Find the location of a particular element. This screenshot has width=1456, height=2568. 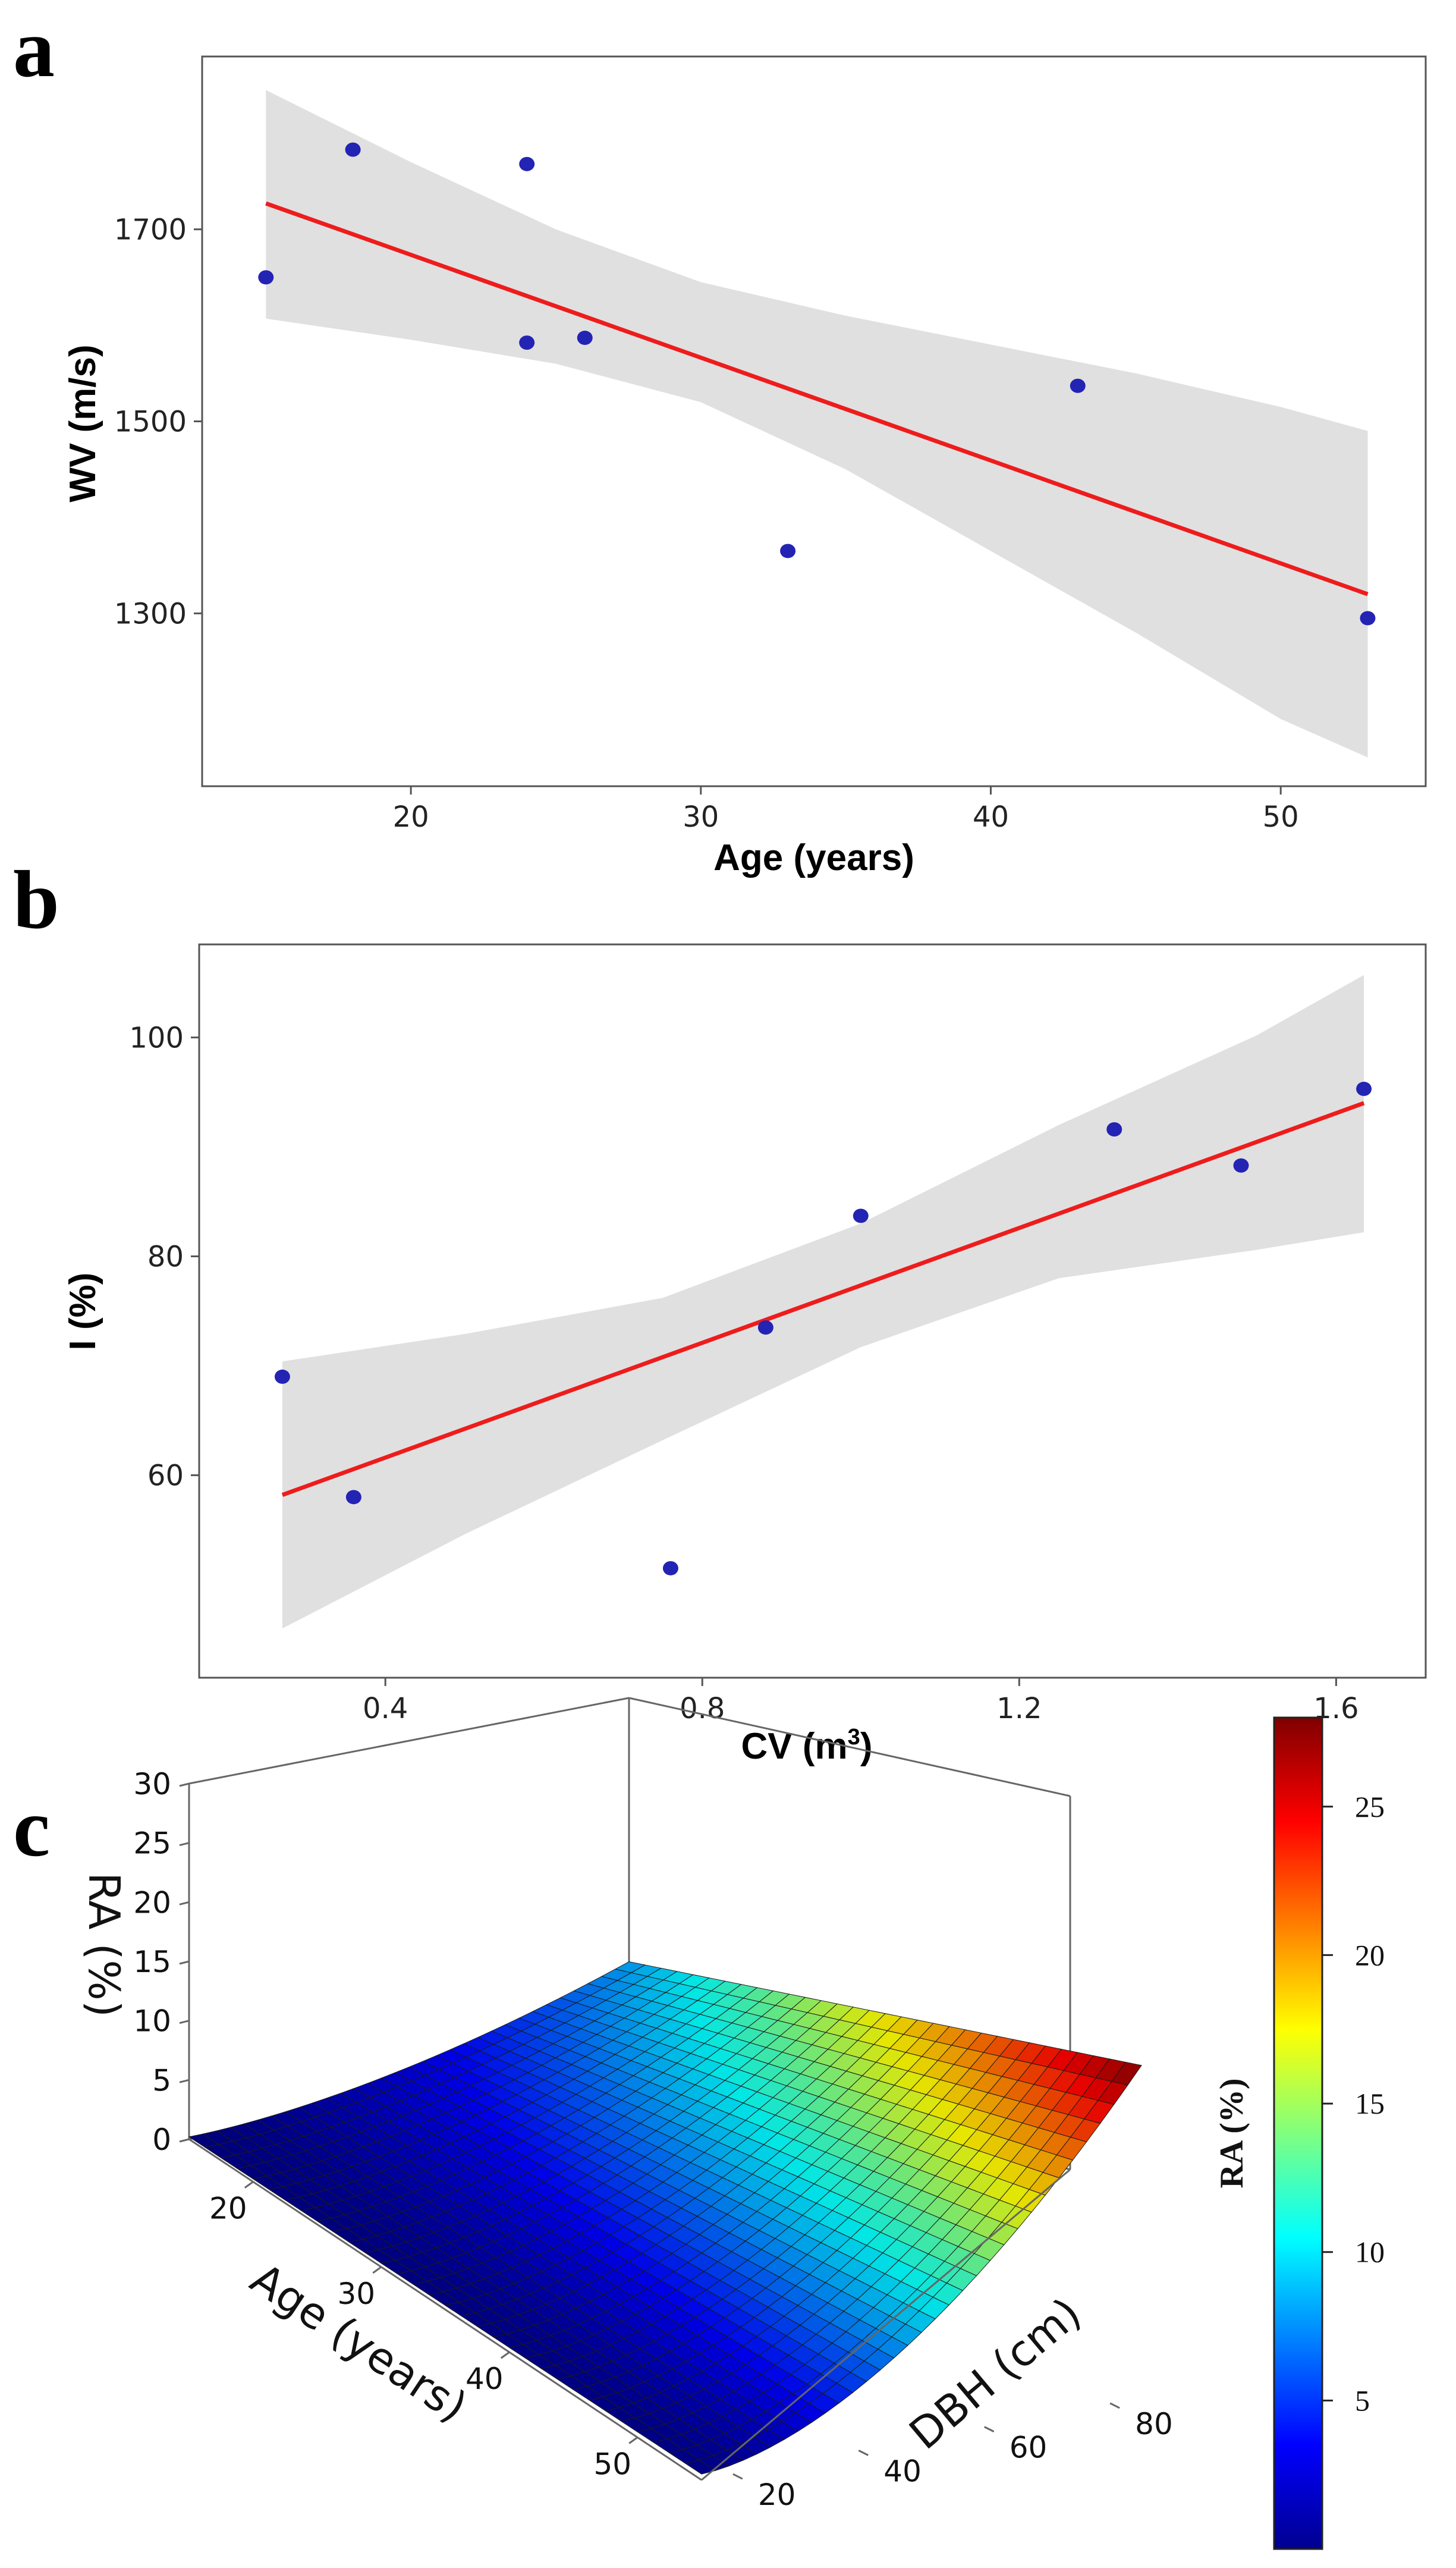

panel-c-surface is located at coordinates (665, 2218).